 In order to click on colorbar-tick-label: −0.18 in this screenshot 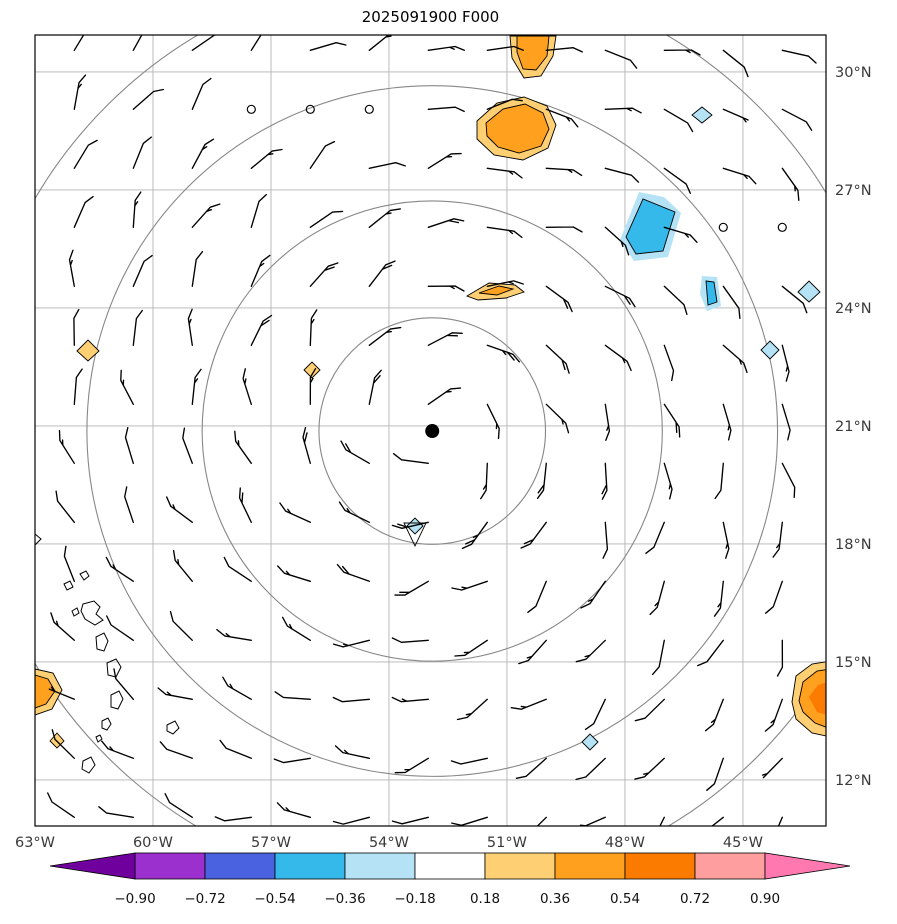, I will do `click(414, 899)`.